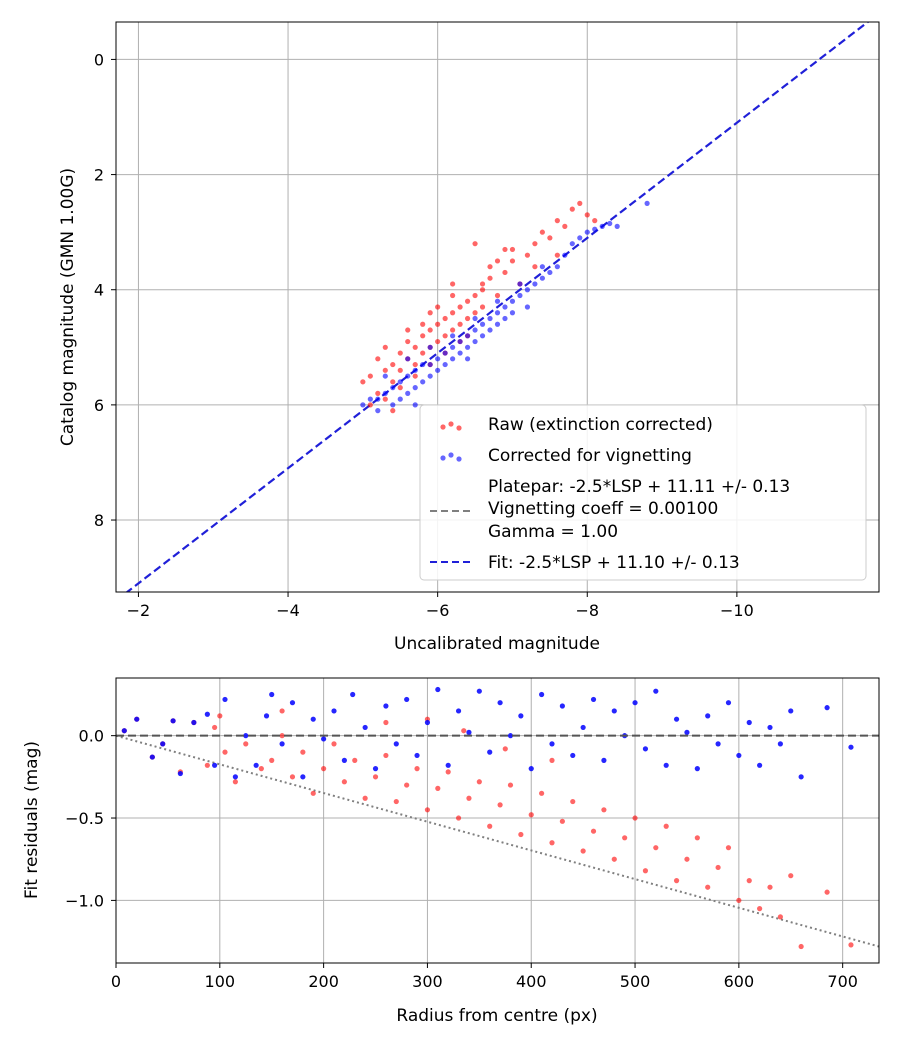  What do you see at coordinates (459, 459) in the screenshot?
I see `legend-corrected-dot` at bounding box center [459, 459].